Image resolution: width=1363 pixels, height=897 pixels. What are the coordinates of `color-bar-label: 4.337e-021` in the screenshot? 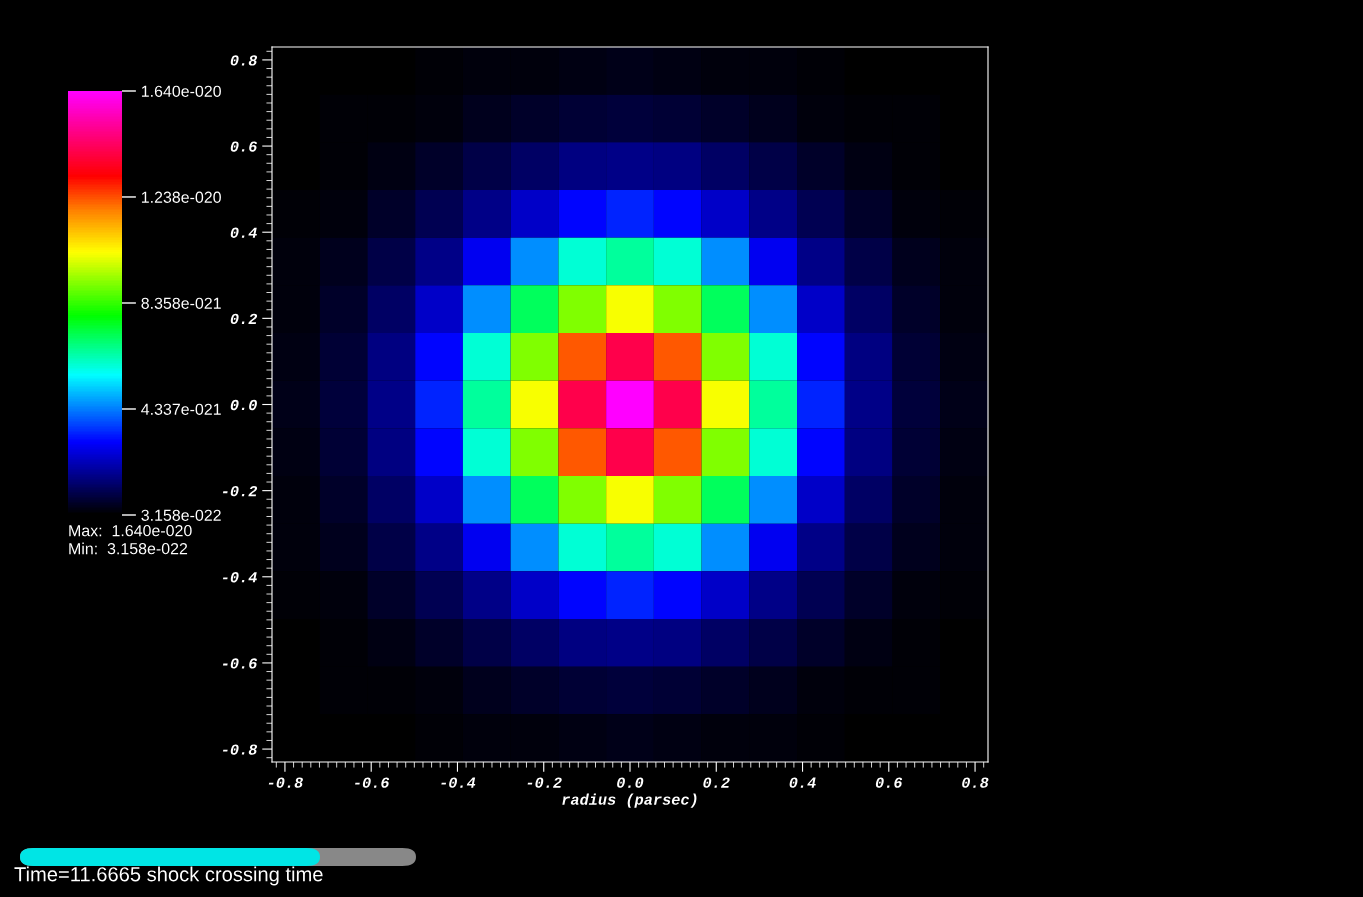 It's located at (181, 409).